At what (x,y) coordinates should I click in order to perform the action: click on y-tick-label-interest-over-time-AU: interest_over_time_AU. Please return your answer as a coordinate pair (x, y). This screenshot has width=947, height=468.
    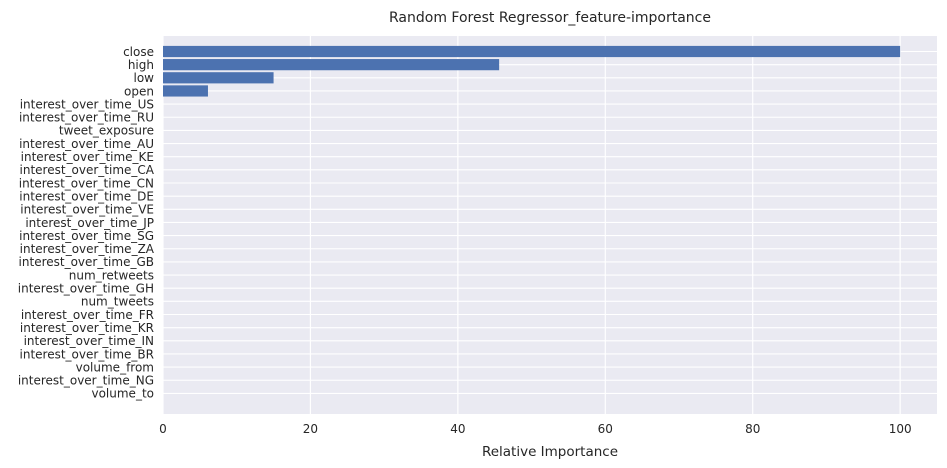
    Looking at the image, I should click on (86, 144).